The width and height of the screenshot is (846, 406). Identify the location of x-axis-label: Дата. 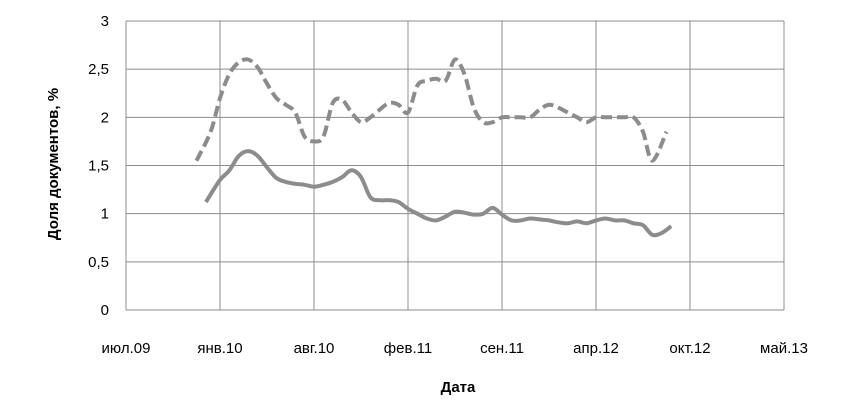
(458, 387).